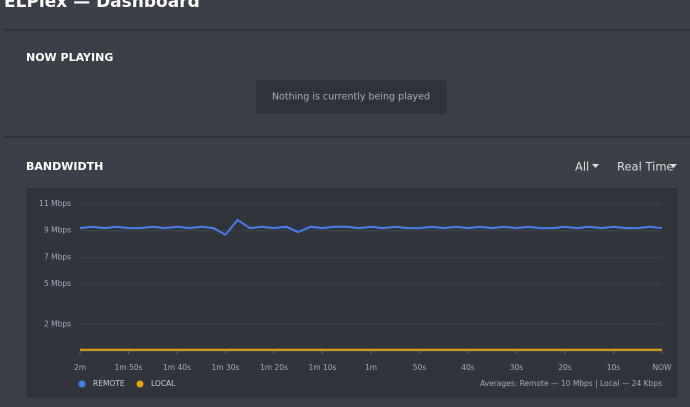 This screenshot has width=690, height=407. What do you see at coordinates (614, 367) in the screenshot?
I see `x-tick-label: 10s` at bounding box center [614, 367].